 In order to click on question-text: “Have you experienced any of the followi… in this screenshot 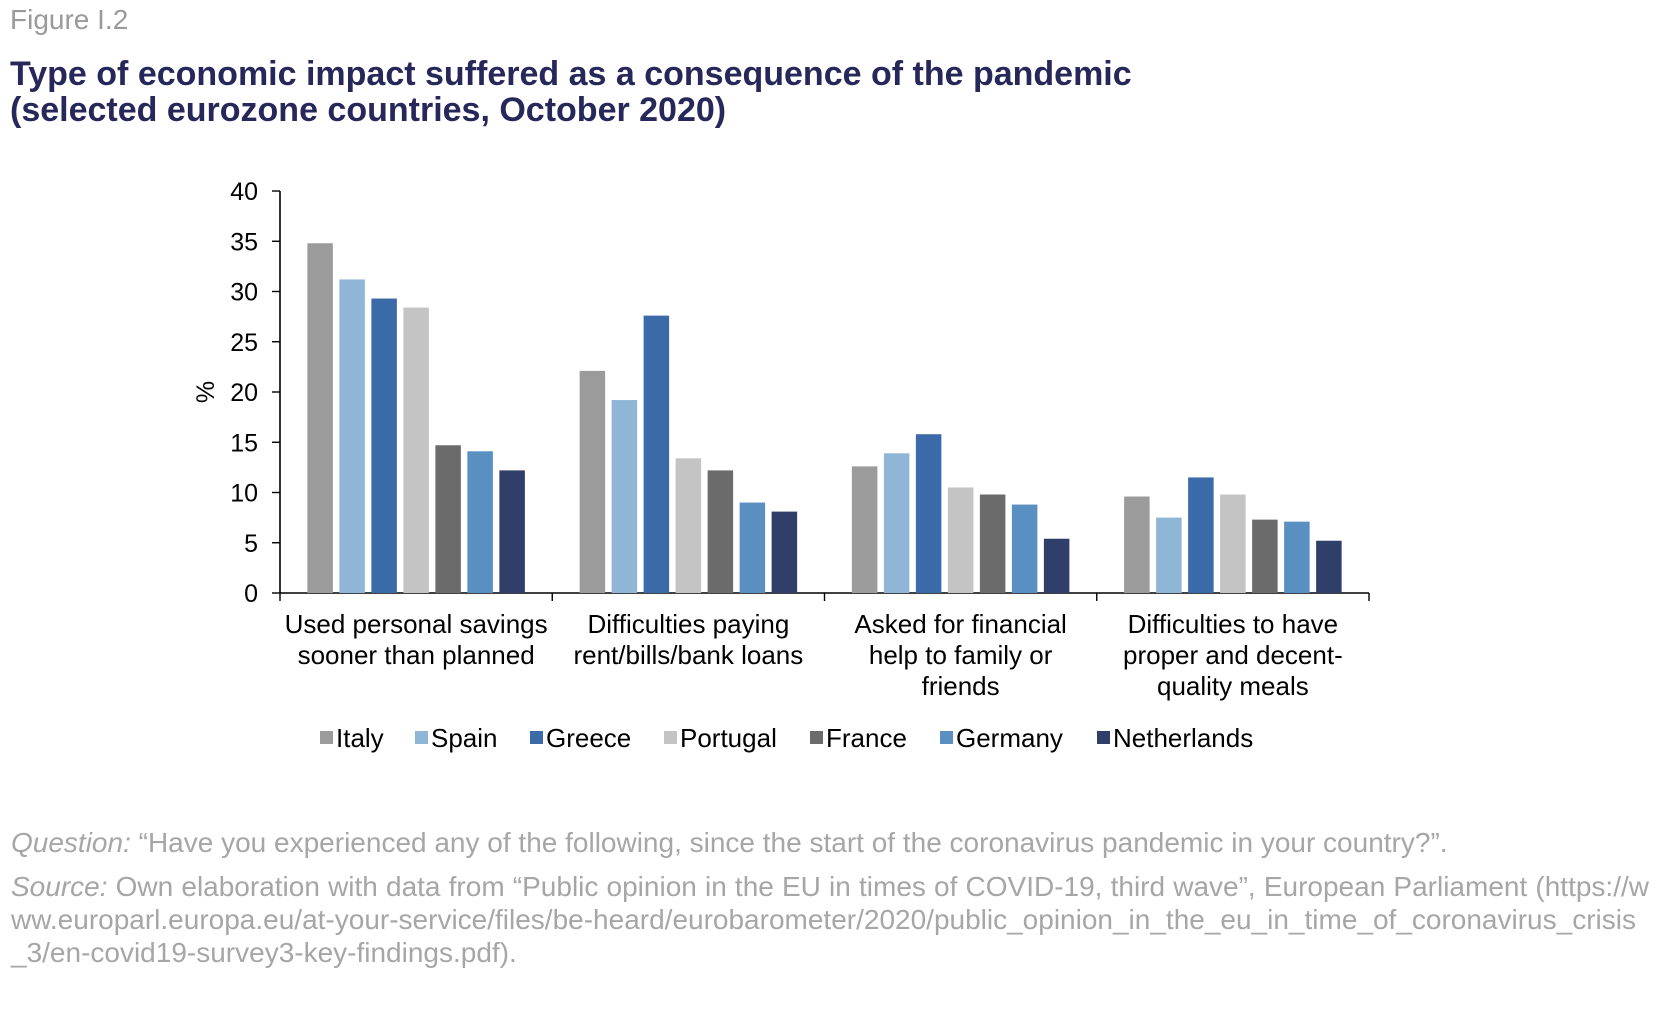, I will do `click(789, 842)`.